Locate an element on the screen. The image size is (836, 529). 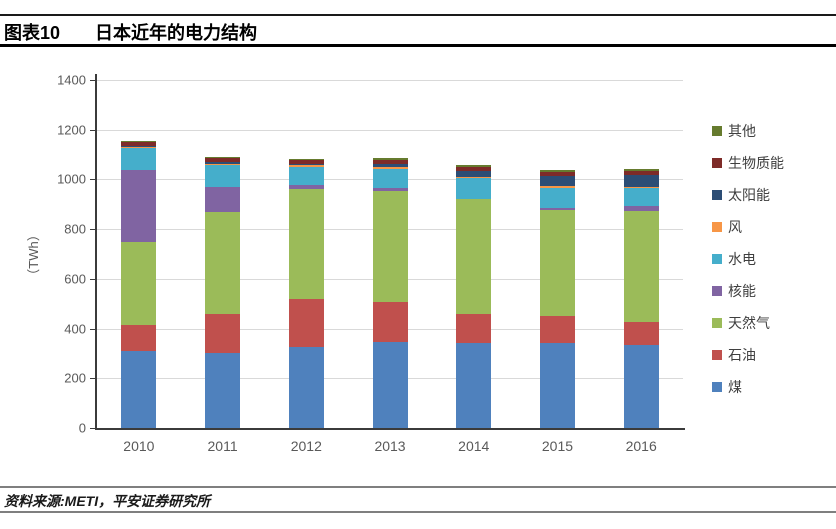
legend-label: 风 is located at coordinates (735, 227).